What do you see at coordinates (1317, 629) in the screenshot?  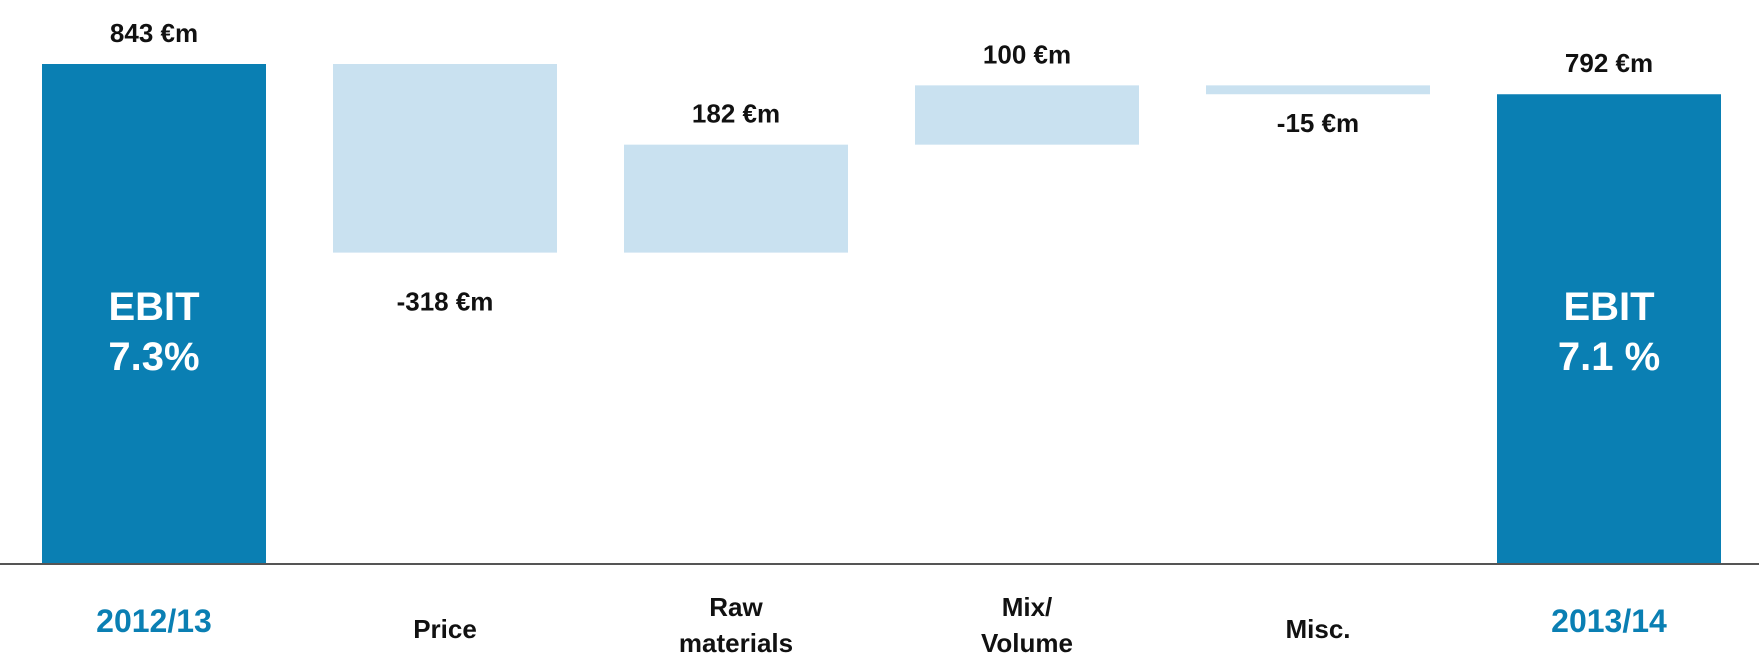 I see `category-label-4: Misc.` at bounding box center [1317, 629].